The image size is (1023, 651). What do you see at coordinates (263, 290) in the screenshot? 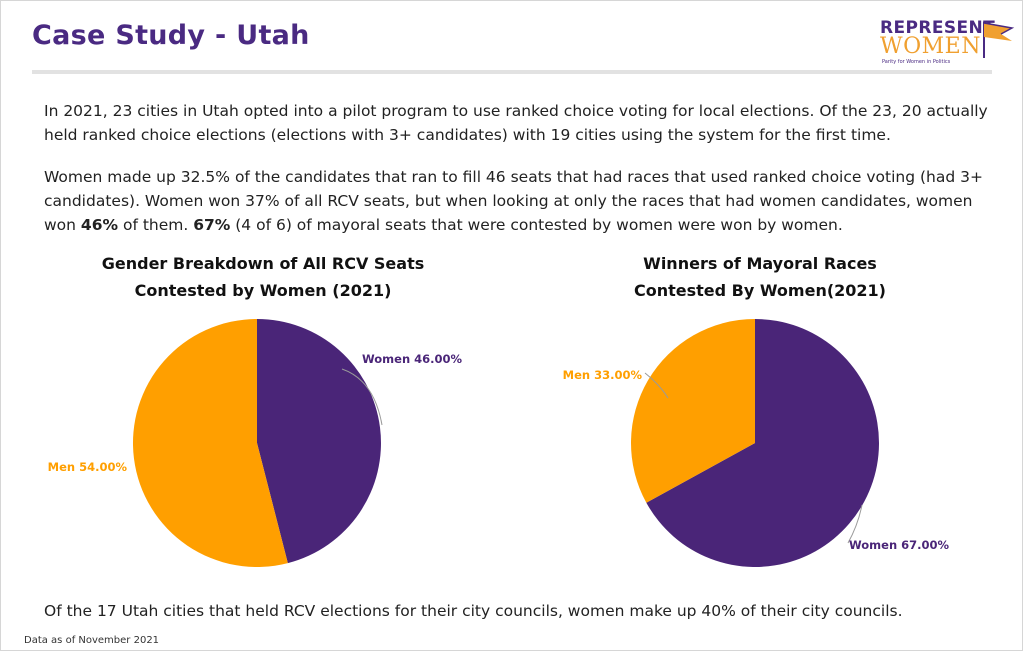
I see `chart1-title-line2: Contested by Women (2021)` at bounding box center [263, 290].